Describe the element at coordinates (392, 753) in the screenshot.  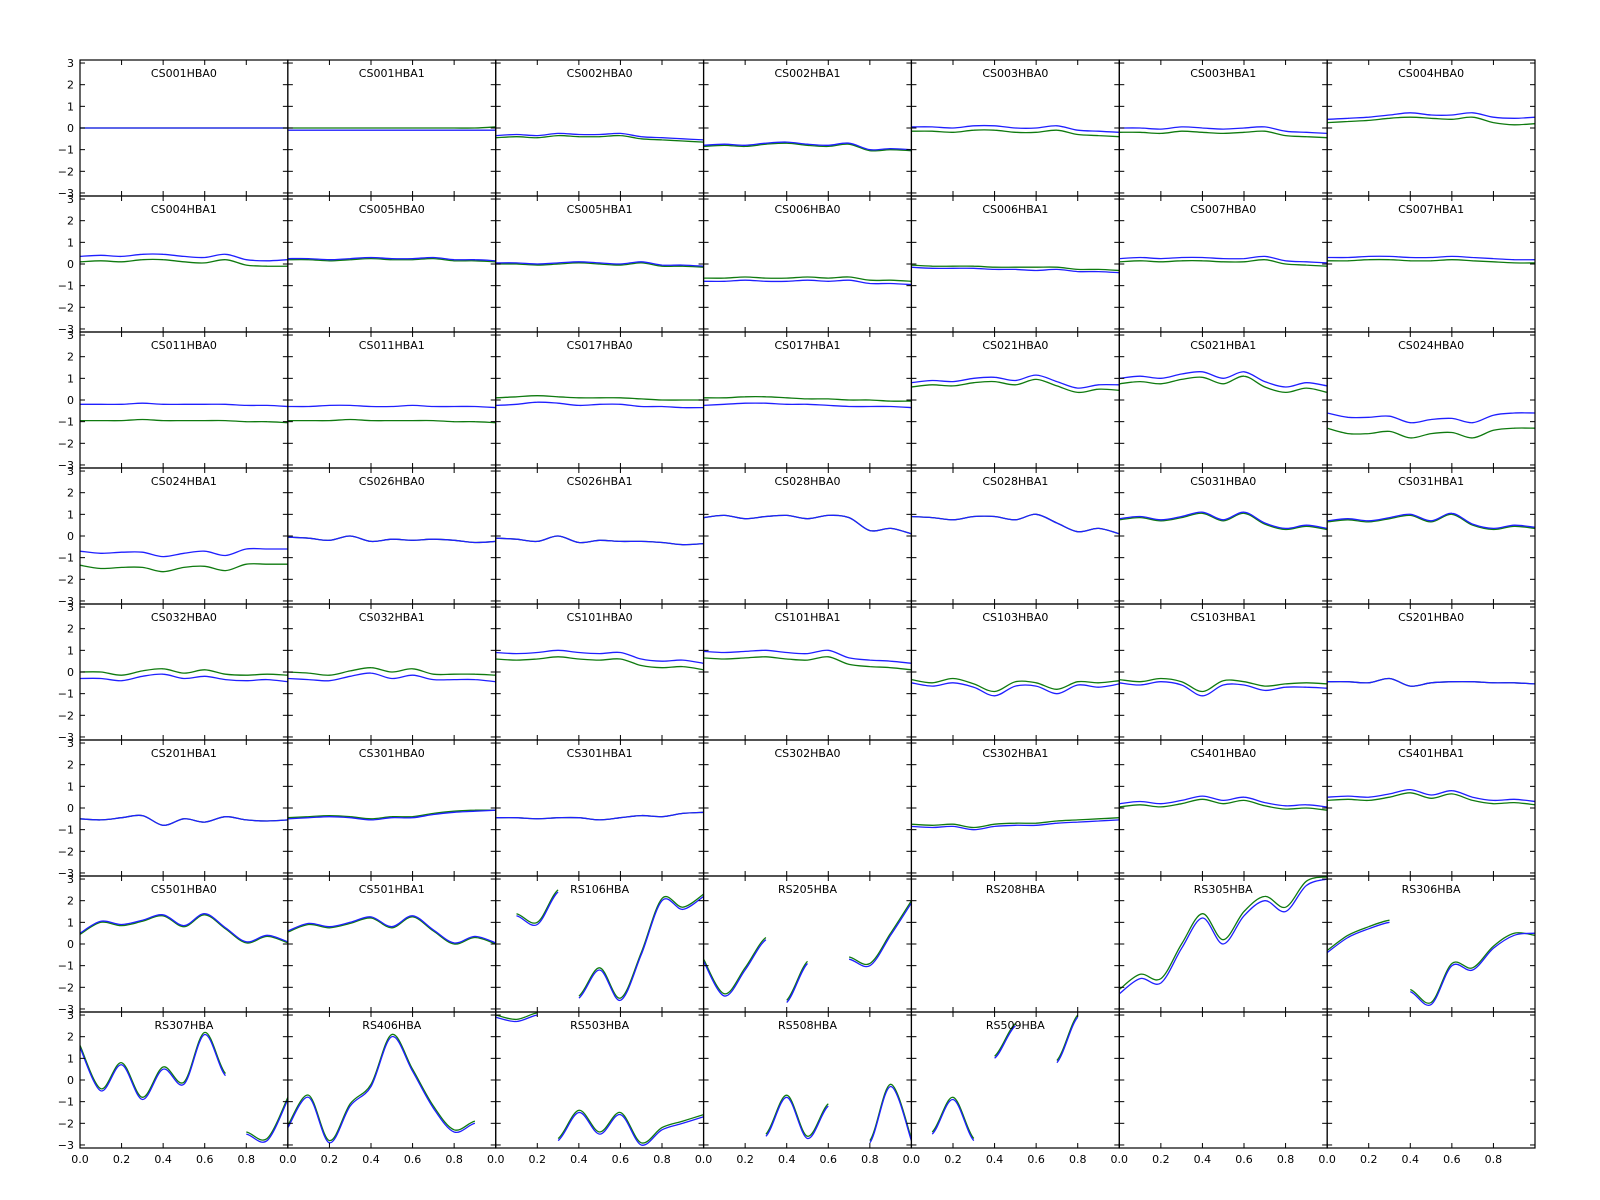
I see `panel-title: CS301HBA0` at that location.